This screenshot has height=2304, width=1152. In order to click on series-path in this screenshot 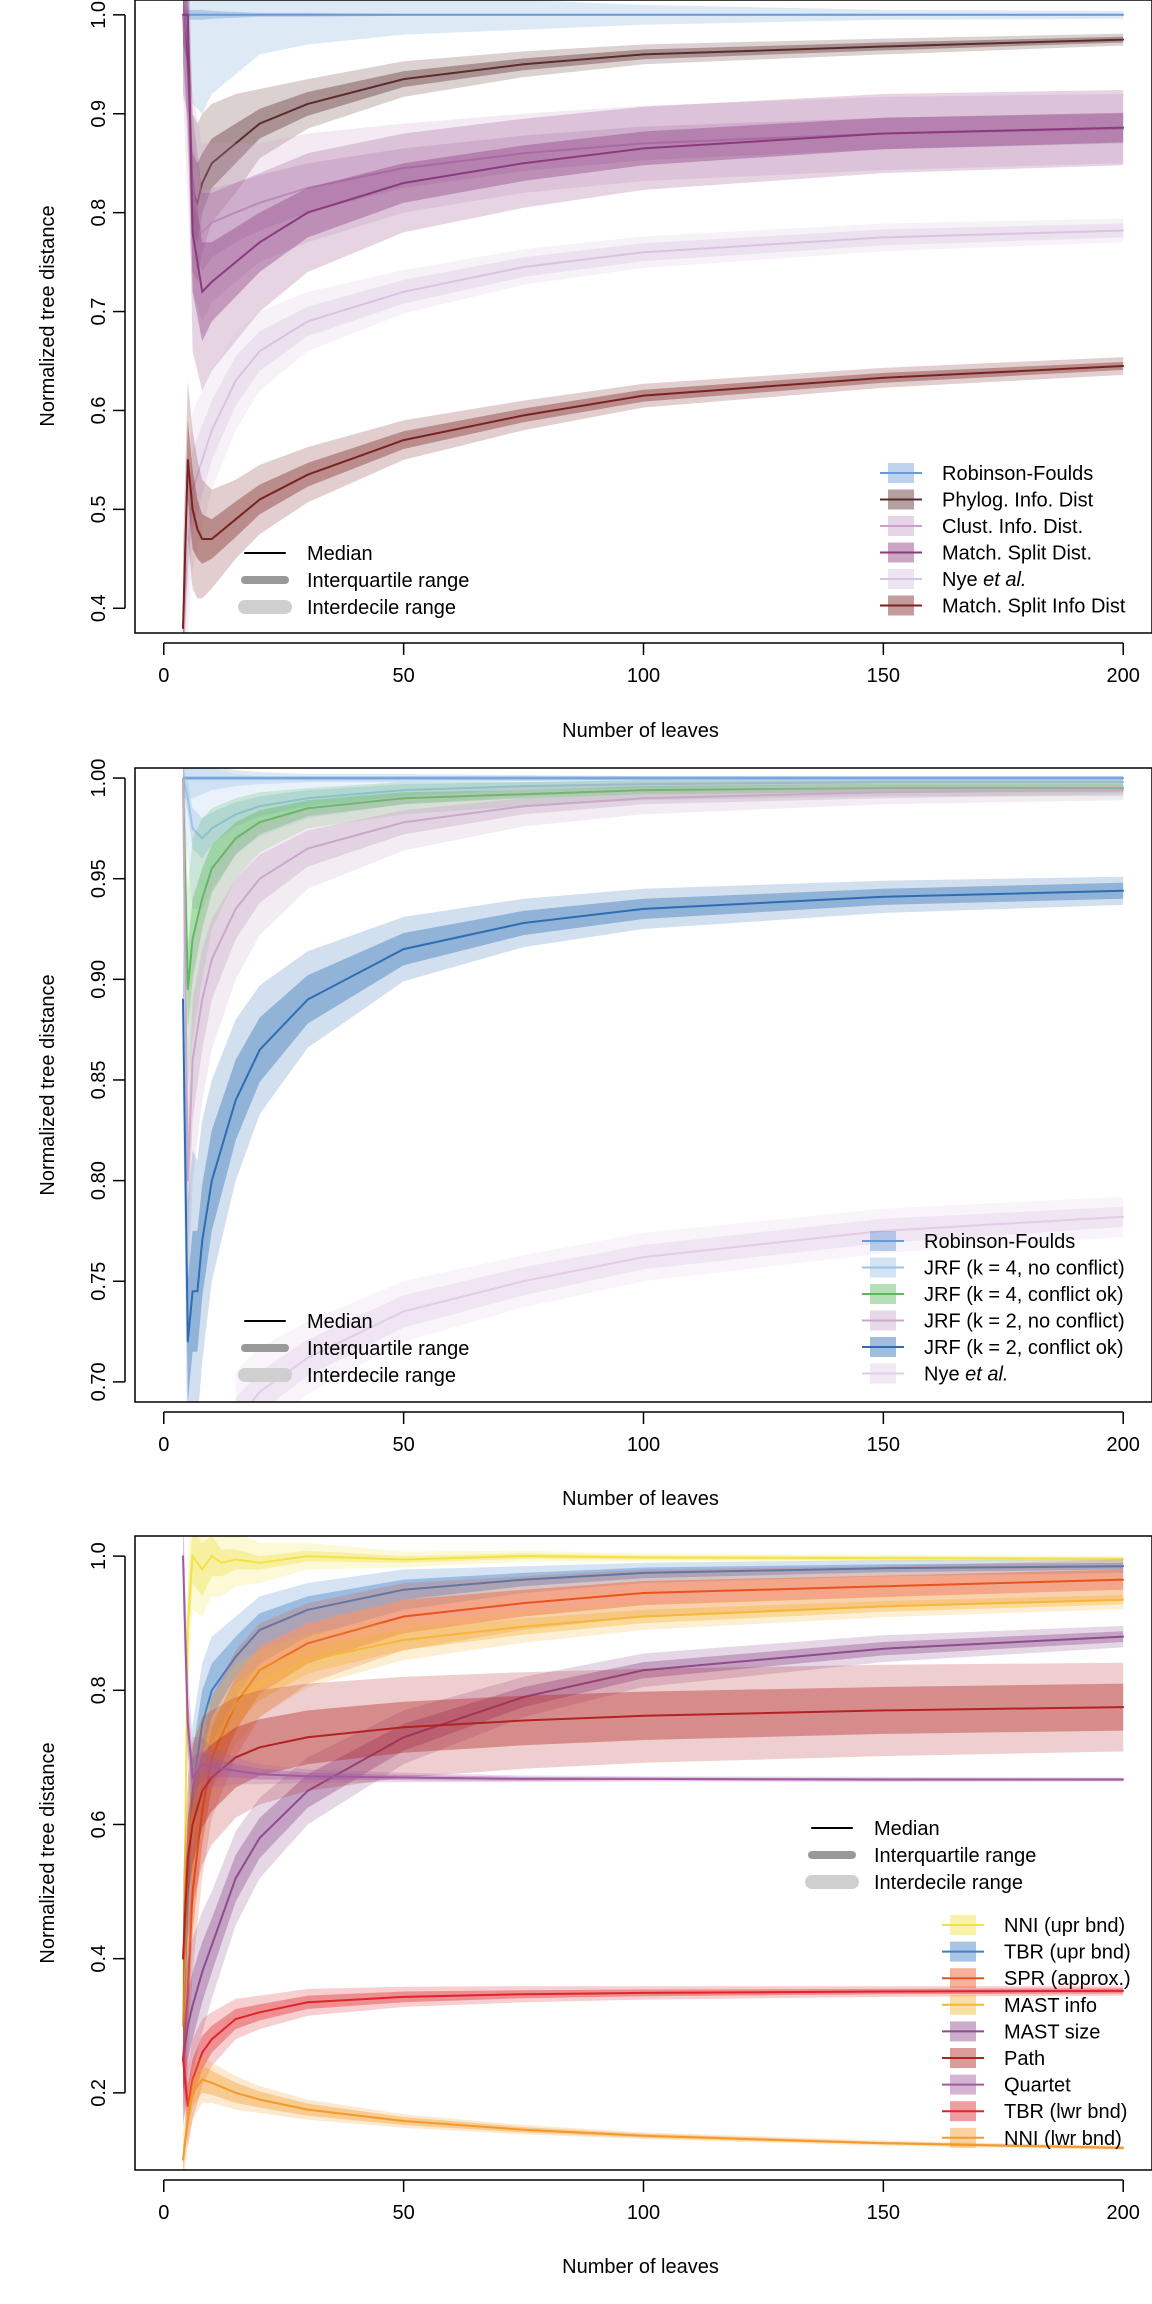, I will do `click(653, 1851)`.